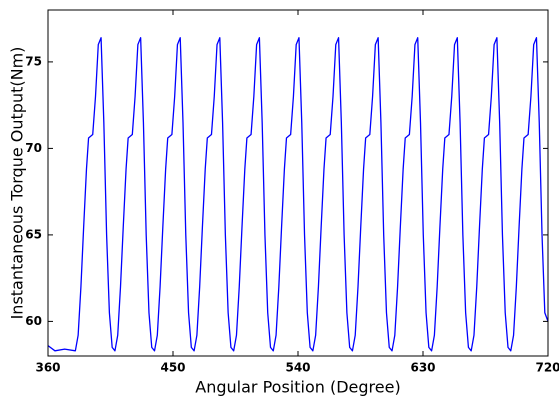 This screenshot has height=403, width=559. I want to click on x-tick-label: 630, so click(422, 368).